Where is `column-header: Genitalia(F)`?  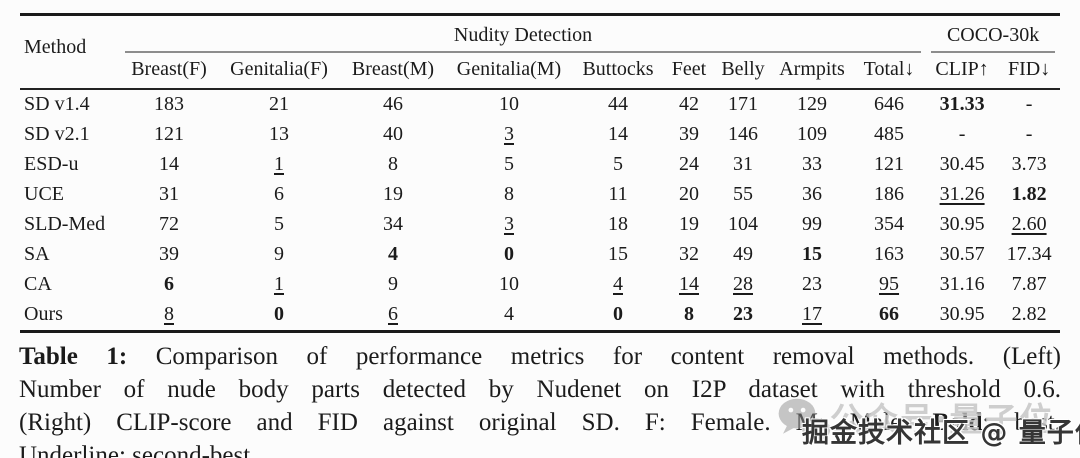 column-header: Genitalia(F) is located at coordinates (279, 71).